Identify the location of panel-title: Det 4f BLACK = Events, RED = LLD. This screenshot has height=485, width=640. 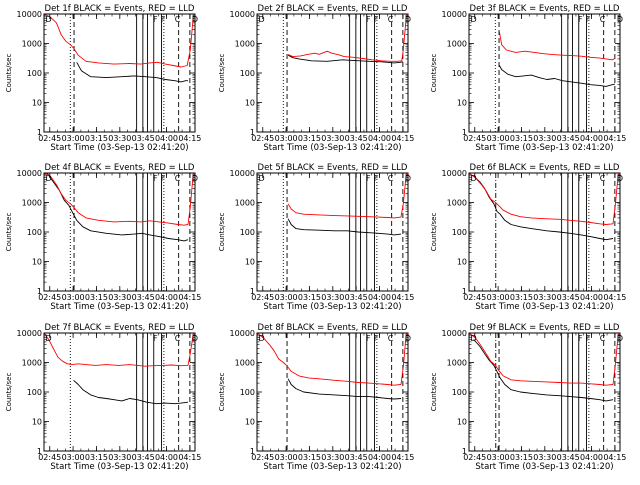
(120, 168).